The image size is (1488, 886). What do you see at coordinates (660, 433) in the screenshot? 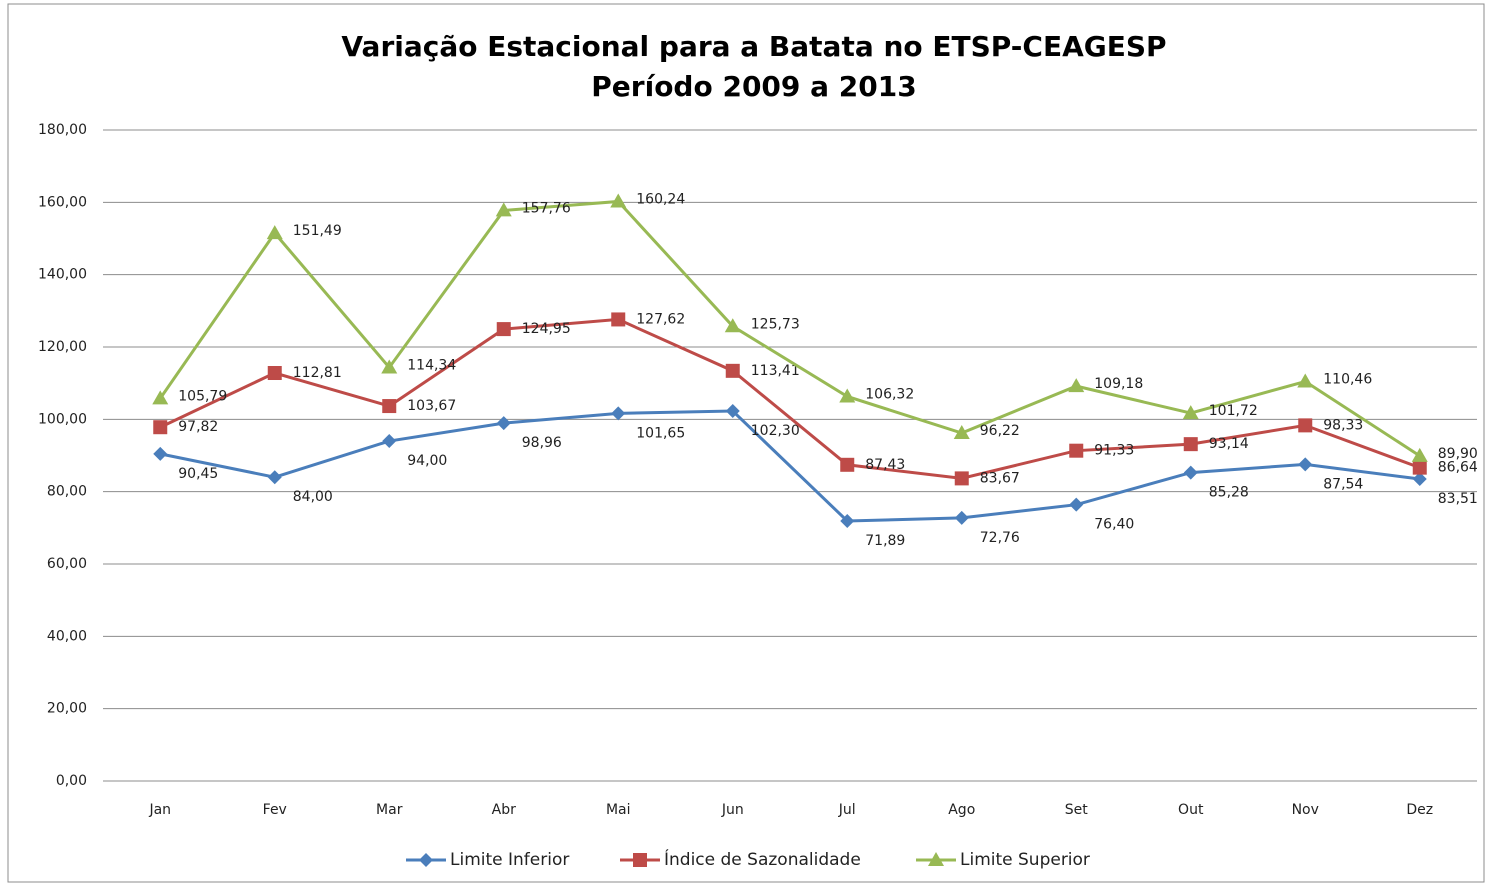
I see `data-label: 101,65` at bounding box center [660, 433].